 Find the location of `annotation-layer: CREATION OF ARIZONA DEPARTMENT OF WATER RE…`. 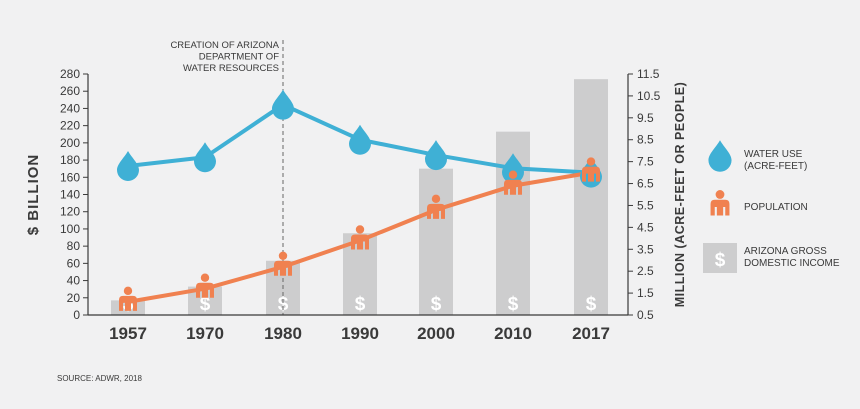

annotation-layer: CREATION OF ARIZONA DEPARTMENT OF WATER RE… is located at coordinates (227, 177).